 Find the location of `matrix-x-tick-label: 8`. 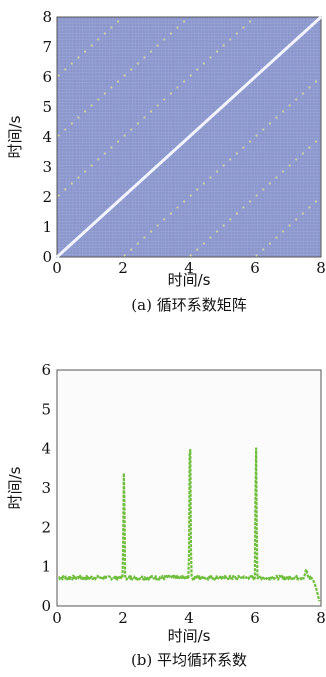

matrix-x-tick-label: 8 is located at coordinates (321, 268).